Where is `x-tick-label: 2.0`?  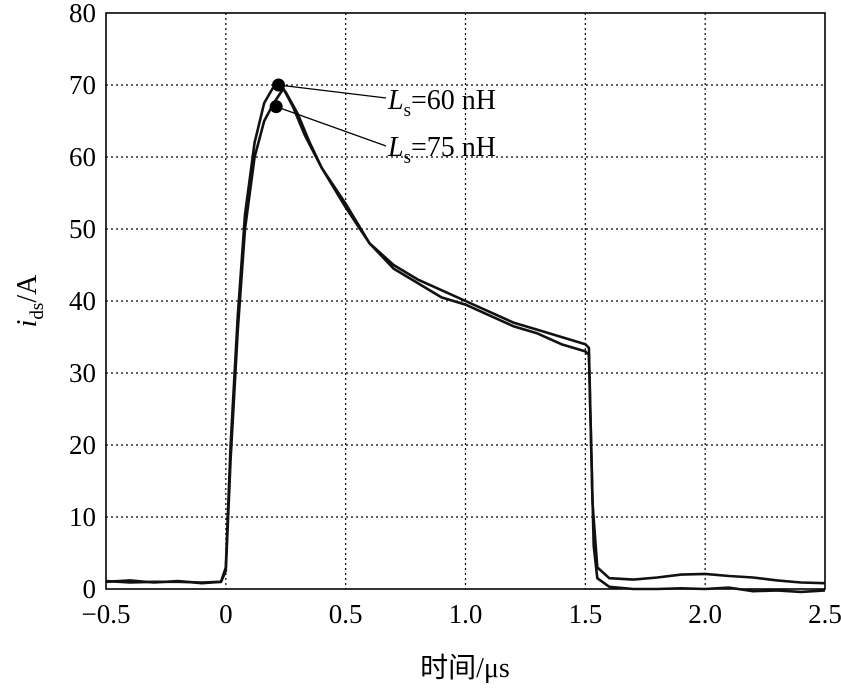
x-tick-label: 2.0 is located at coordinates (705, 614).